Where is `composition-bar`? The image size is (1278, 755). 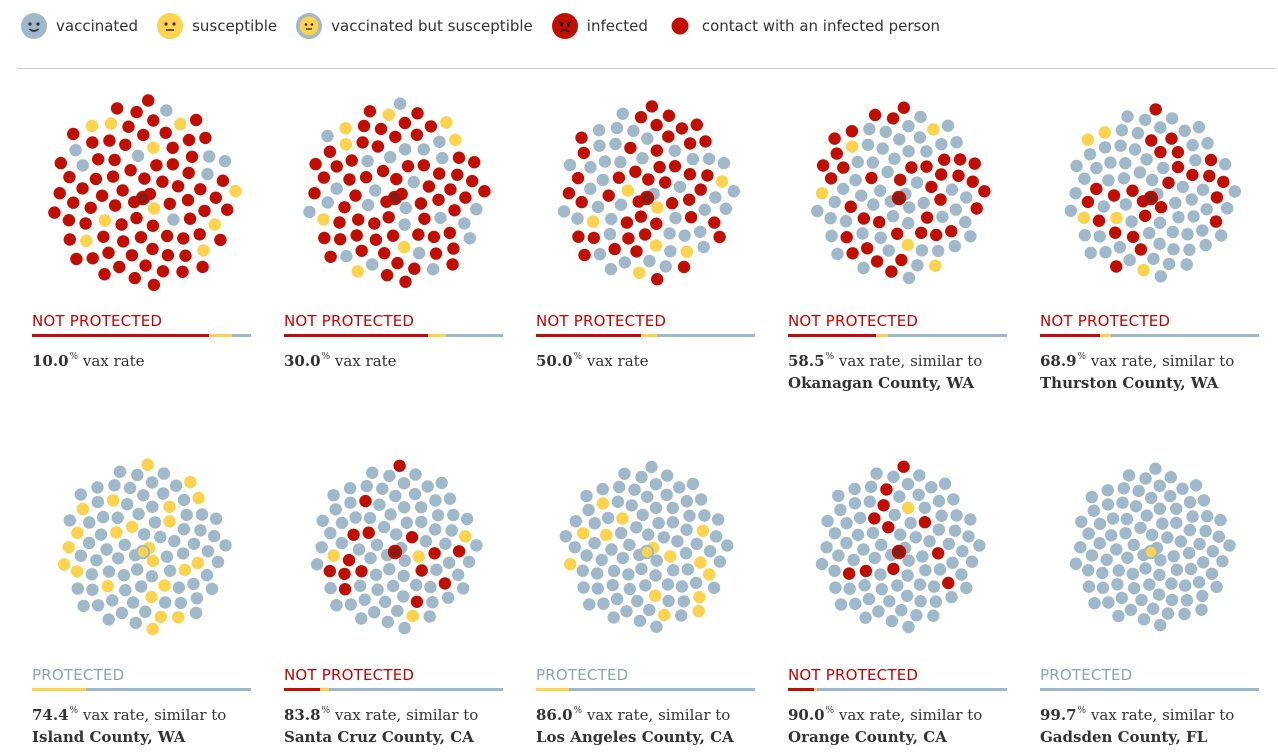
composition-bar is located at coordinates (1149, 689).